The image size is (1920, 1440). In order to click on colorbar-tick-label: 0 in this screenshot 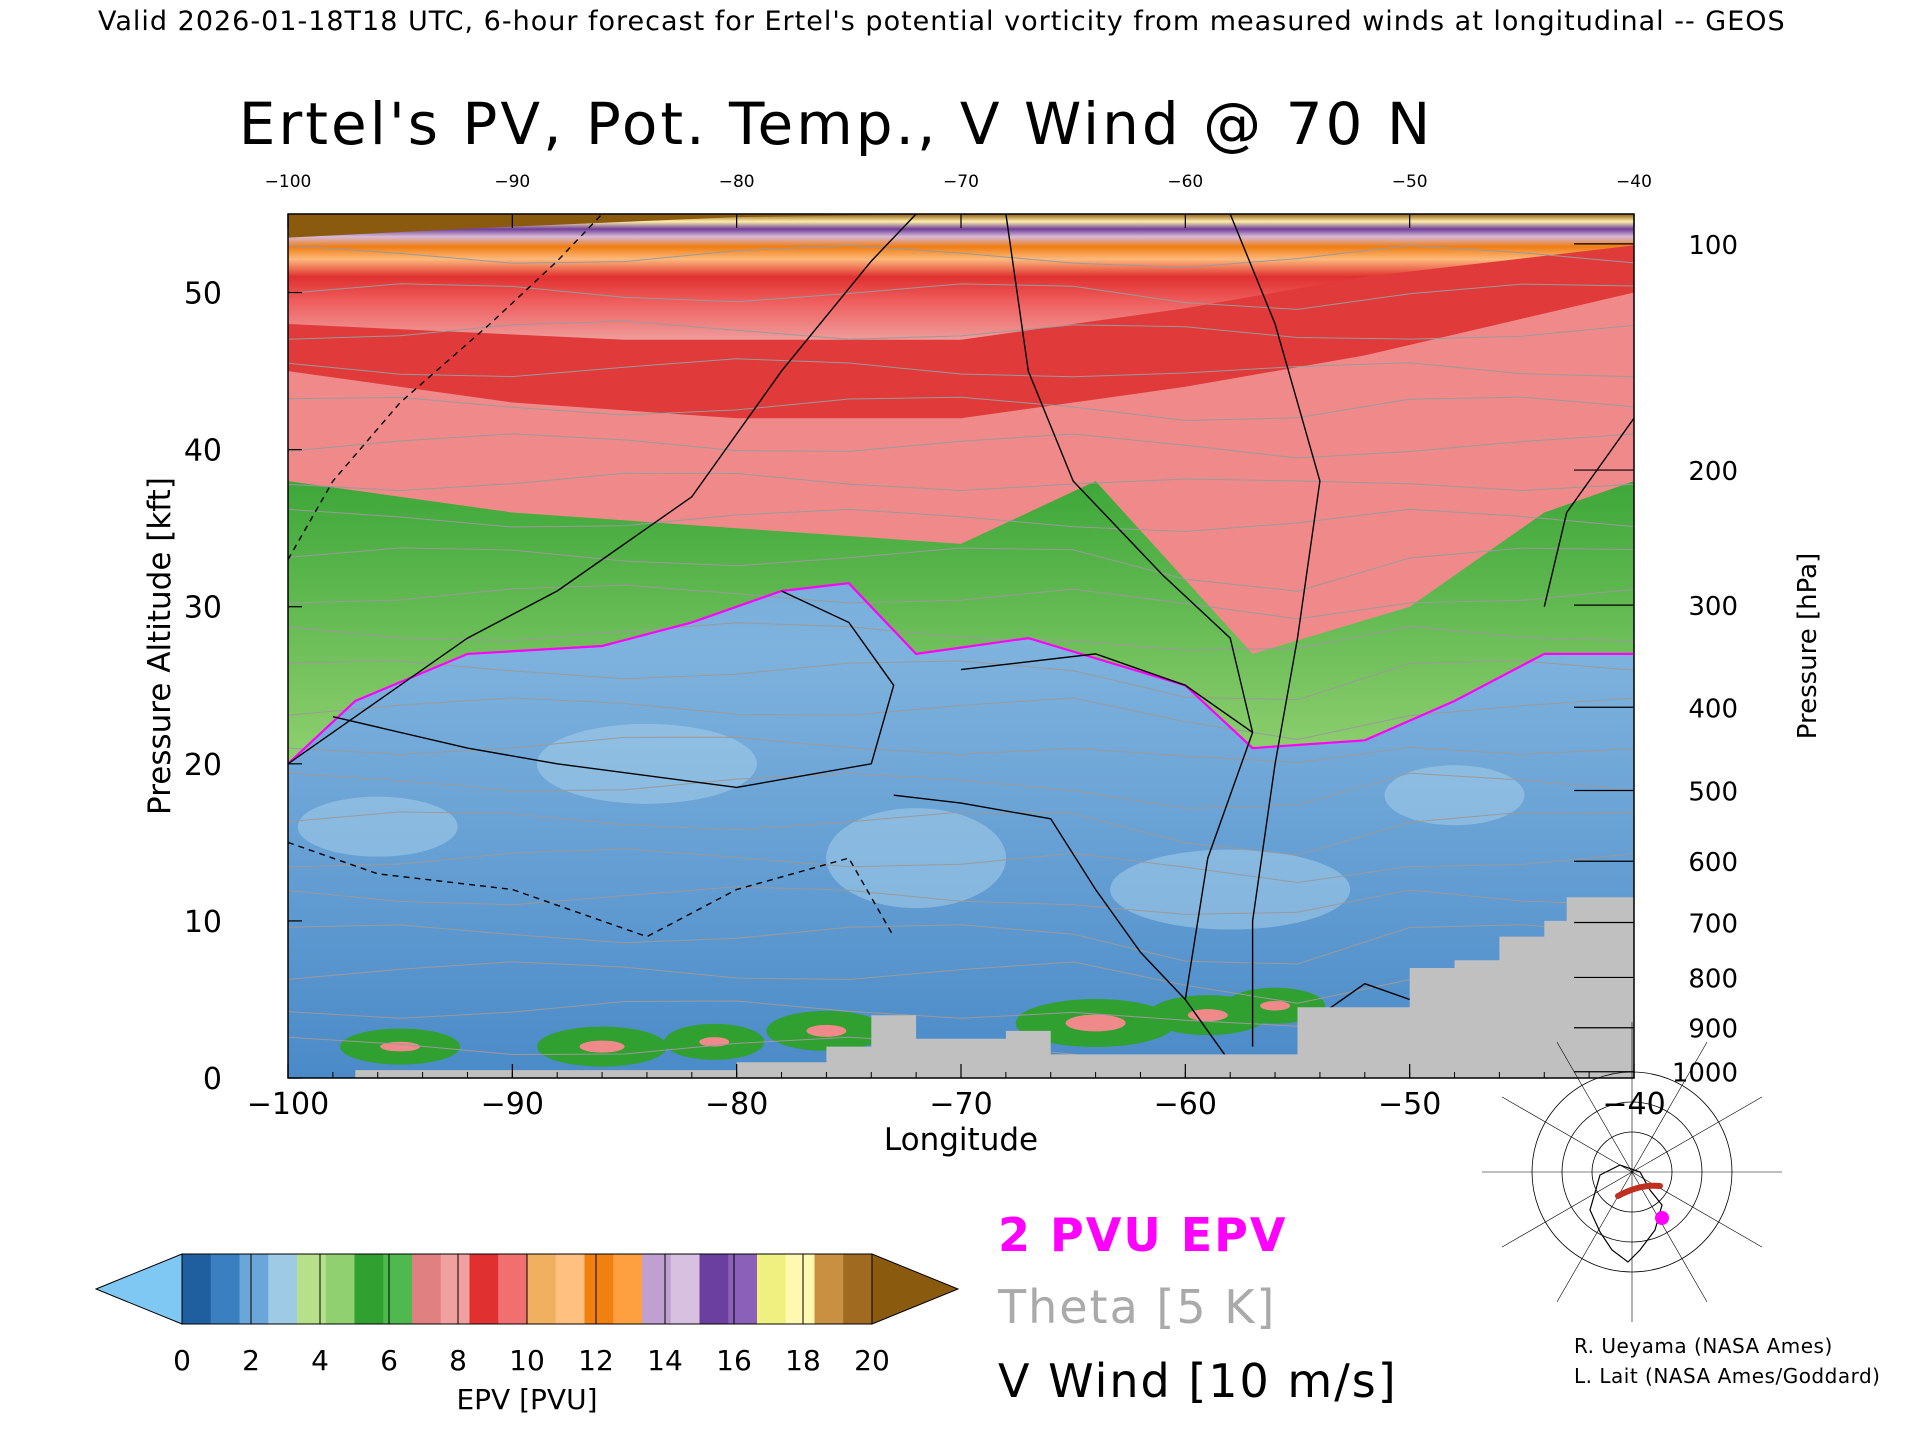, I will do `click(182, 1360)`.